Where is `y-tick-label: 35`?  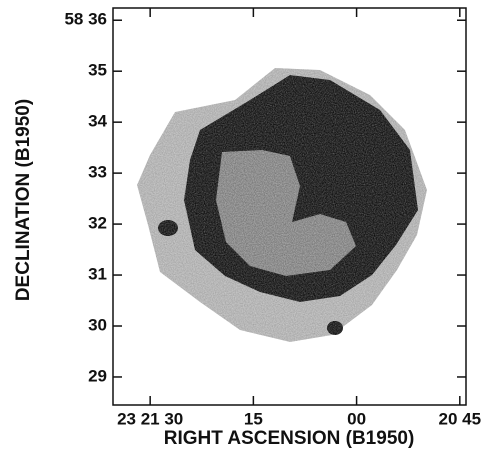 y-tick-label: 35 is located at coordinates (97, 70).